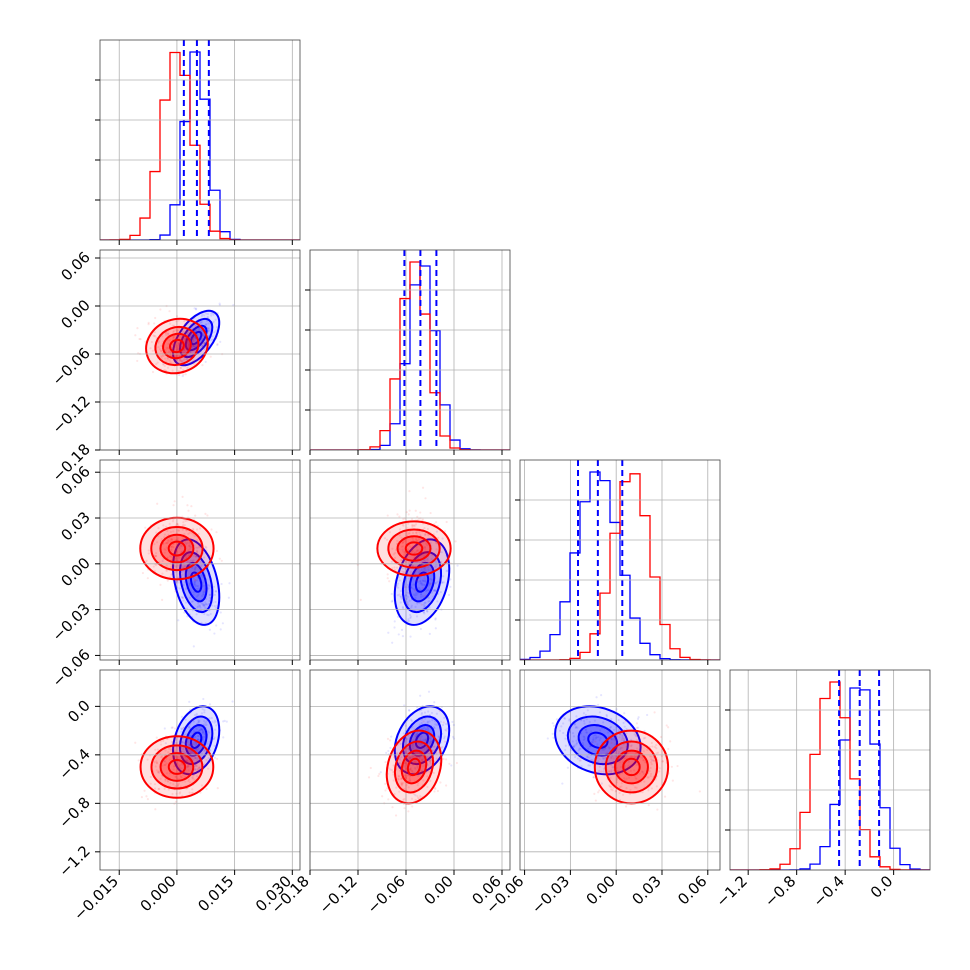  I want to click on y-tick-label: −0.03, so click(71, 622).